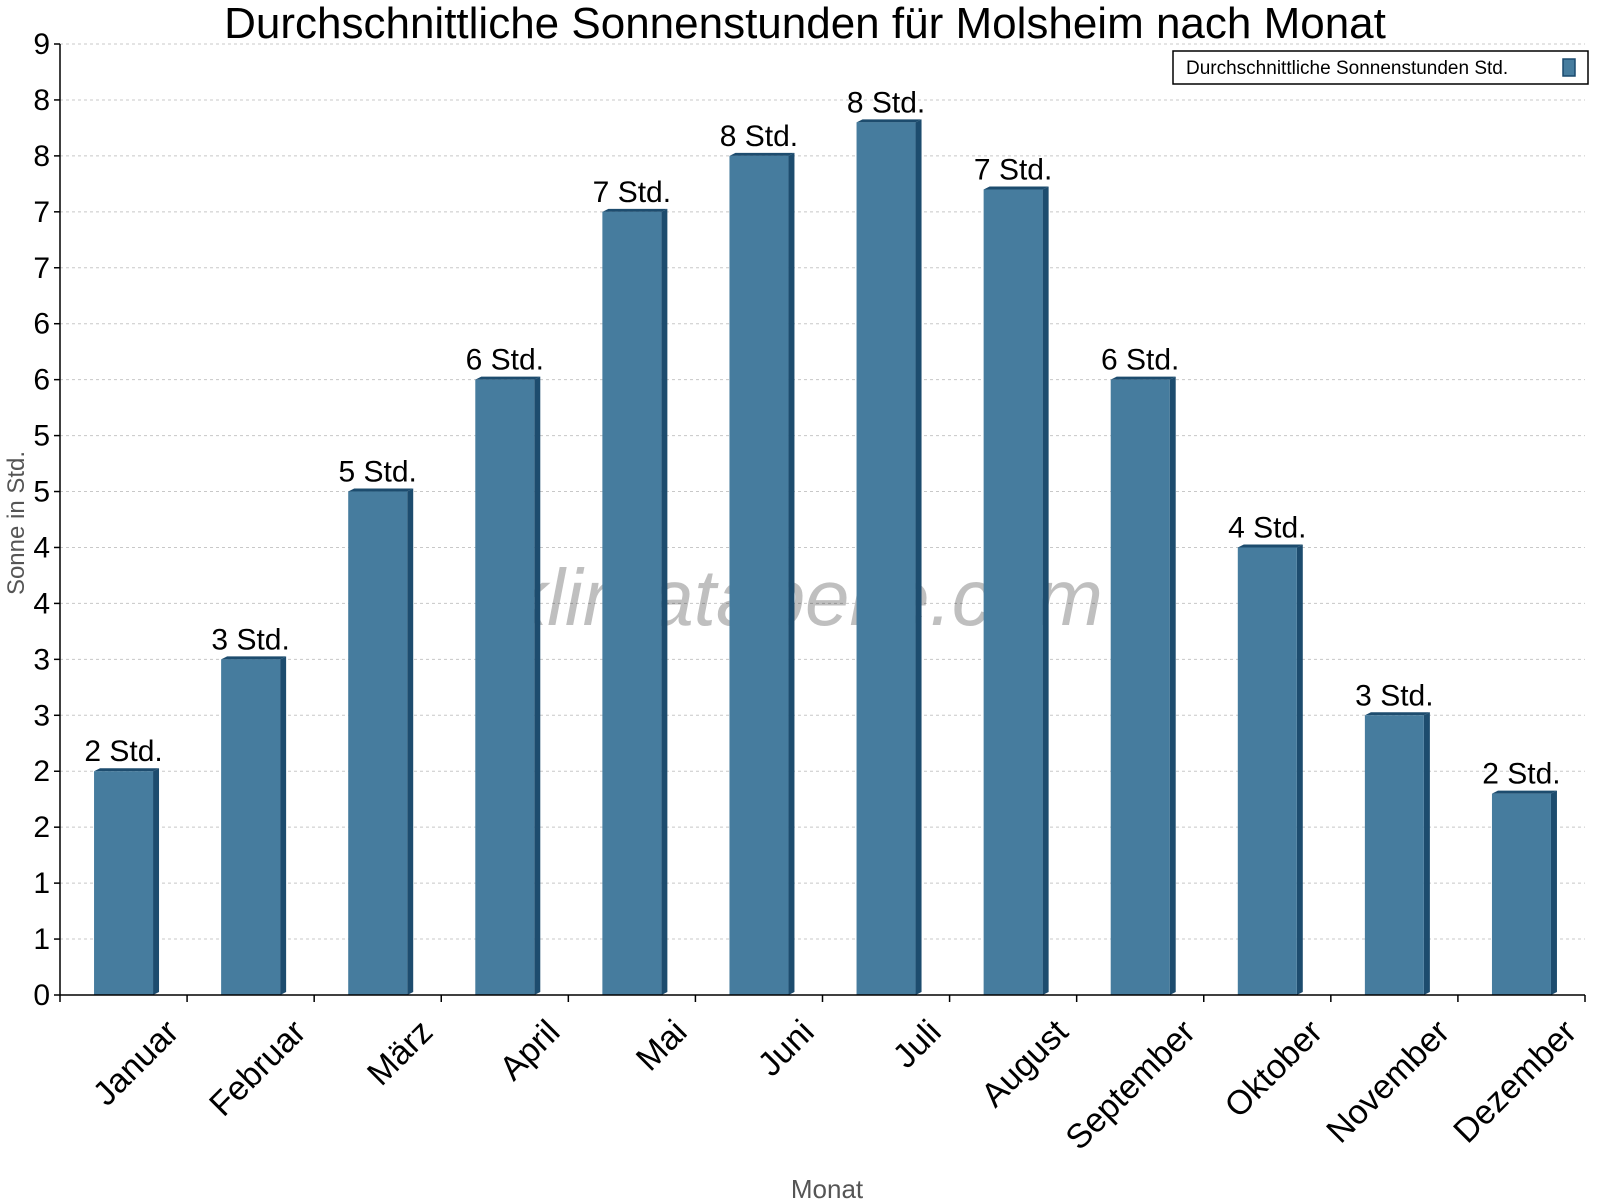 This screenshot has width=1600, height=1200. What do you see at coordinates (1025, 1063) in the screenshot?
I see `x-tick-label: August` at bounding box center [1025, 1063].